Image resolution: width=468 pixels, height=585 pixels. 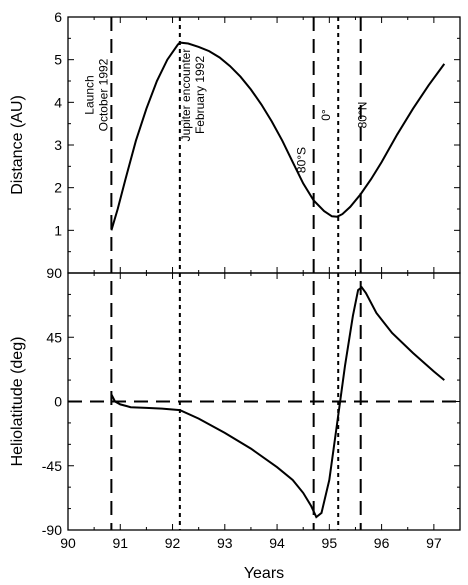 I want to click on marker-label: October 1992, so click(x=103, y=94).